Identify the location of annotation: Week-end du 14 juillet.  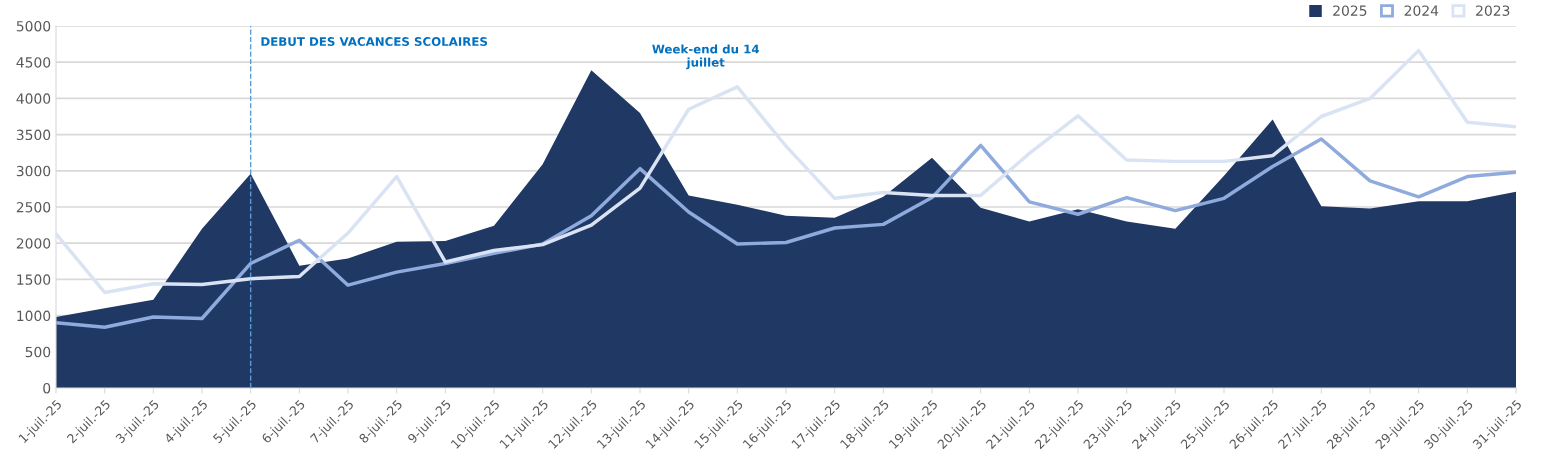
(706, 57).